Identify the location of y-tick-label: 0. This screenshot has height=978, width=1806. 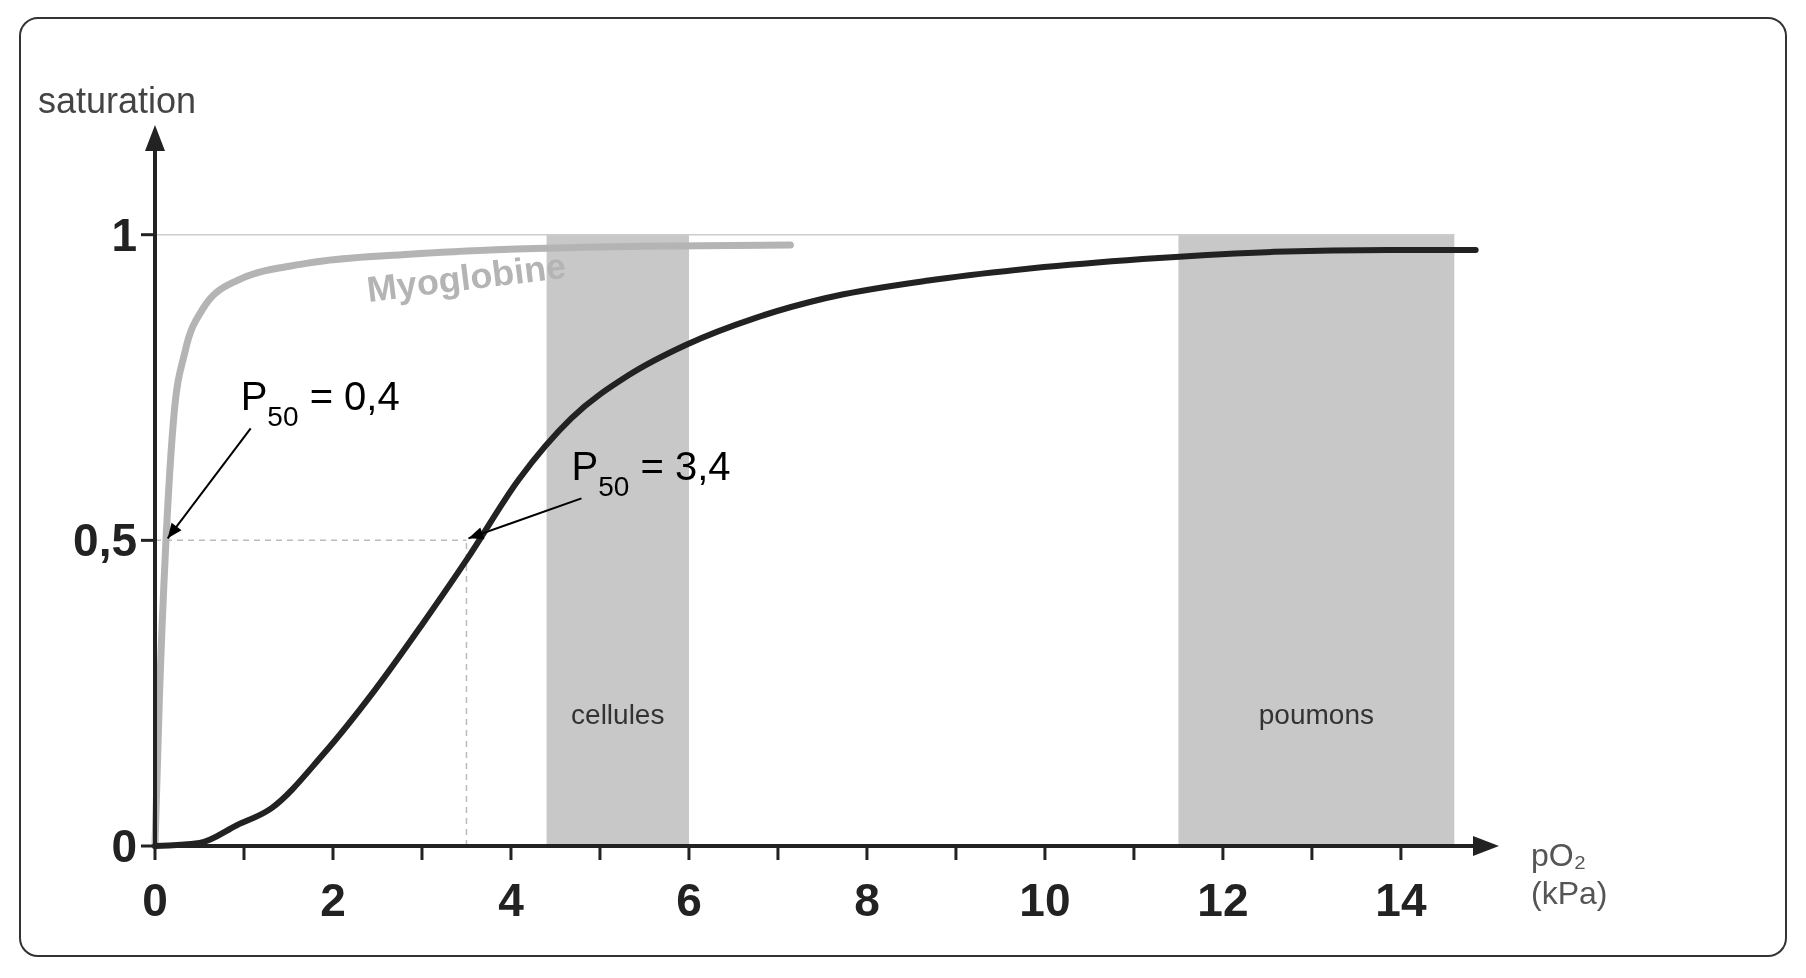
(124, 846).